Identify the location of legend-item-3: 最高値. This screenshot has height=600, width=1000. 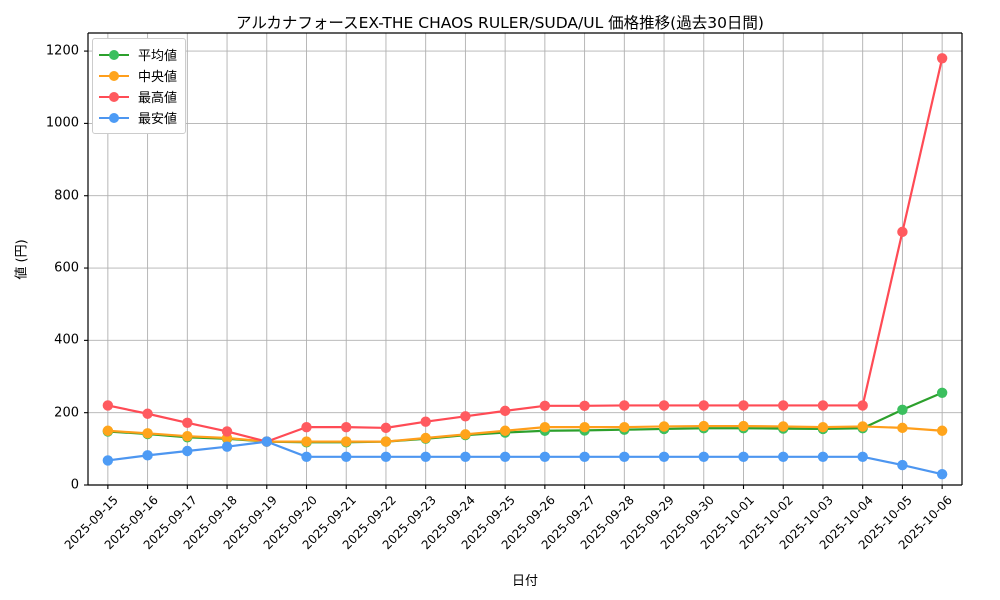
(138, 96).